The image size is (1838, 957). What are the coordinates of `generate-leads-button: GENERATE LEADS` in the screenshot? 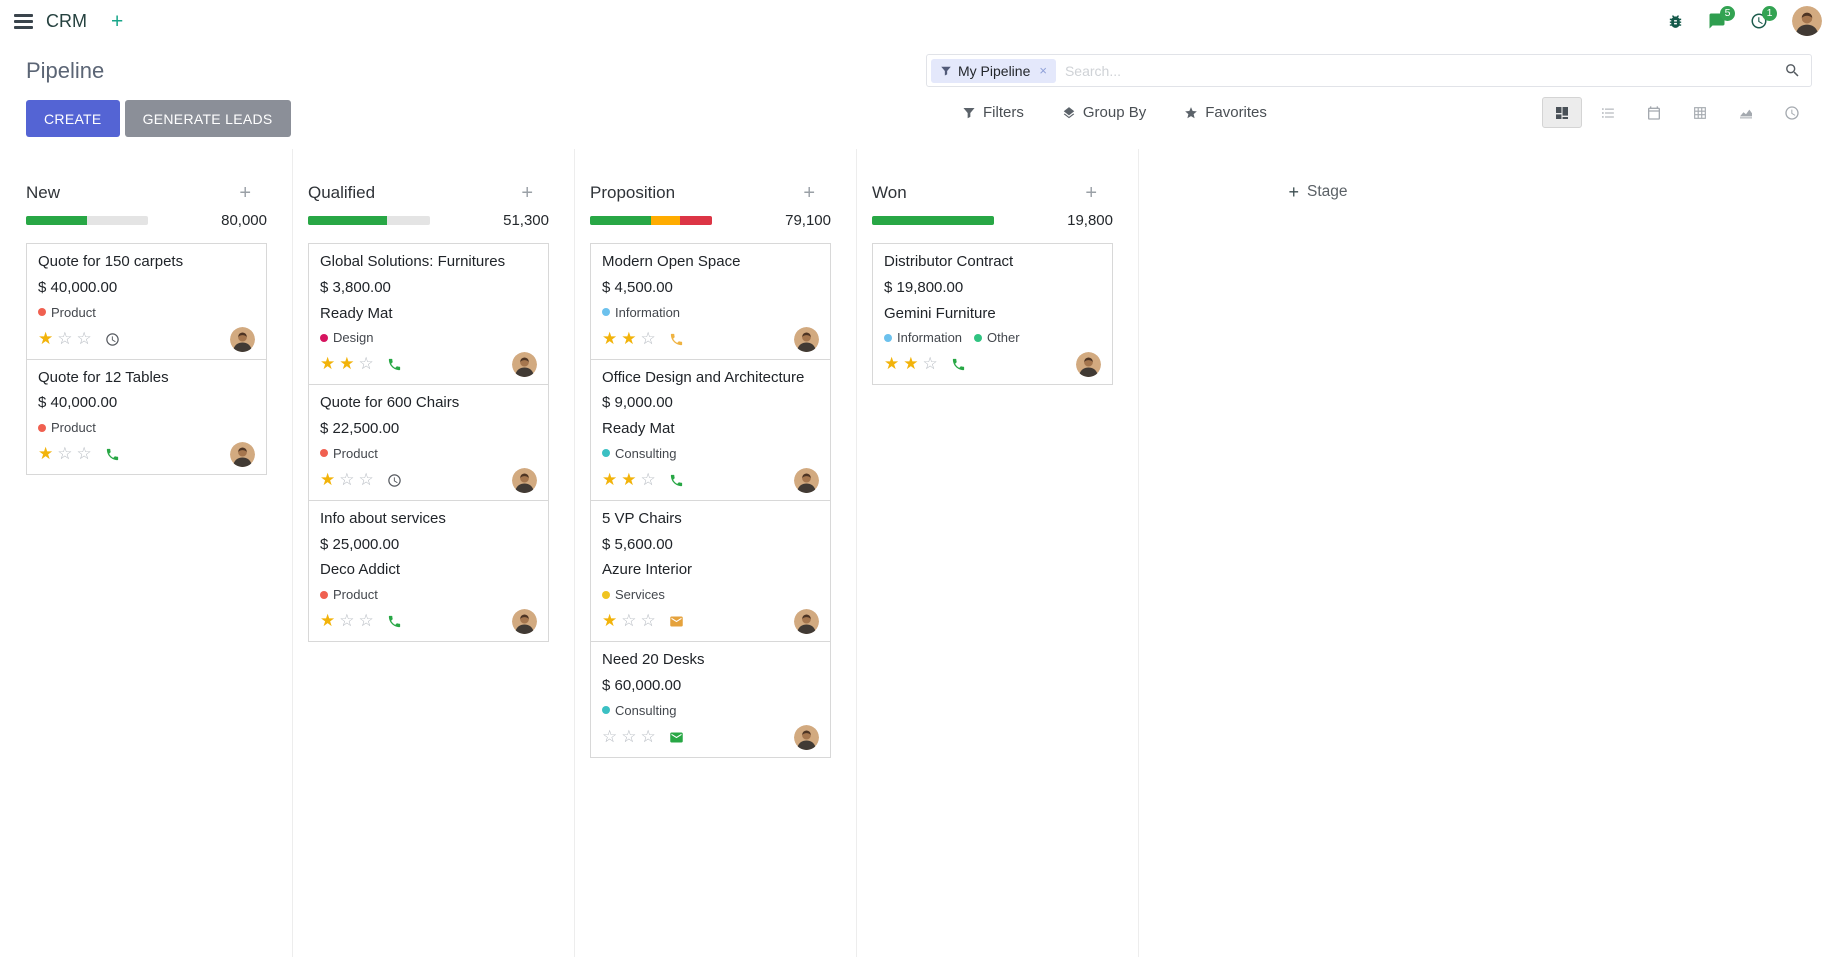 It's located at (207, 118).